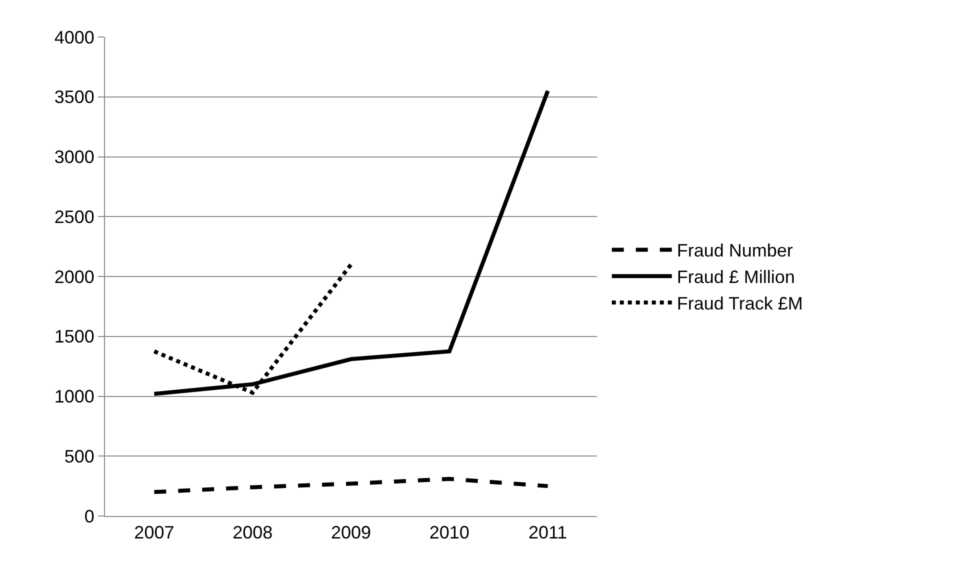 This screenshot has width=957, height=576. I want to click on y-tick-label: 0, so click(89, 516).